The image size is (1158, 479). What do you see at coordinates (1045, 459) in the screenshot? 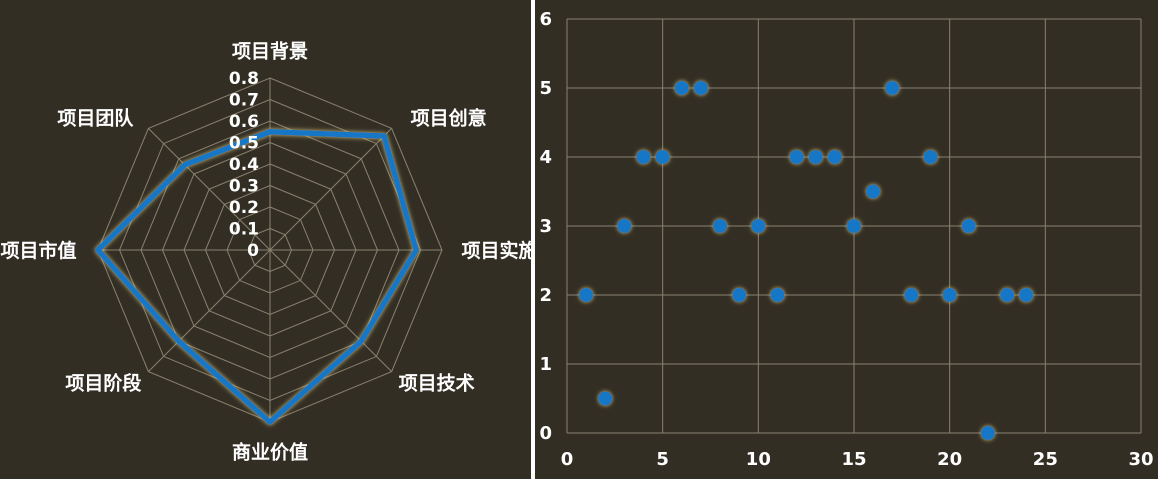
I see `scatter-x-tick-label: 25` at bounding box center [1045, 459].